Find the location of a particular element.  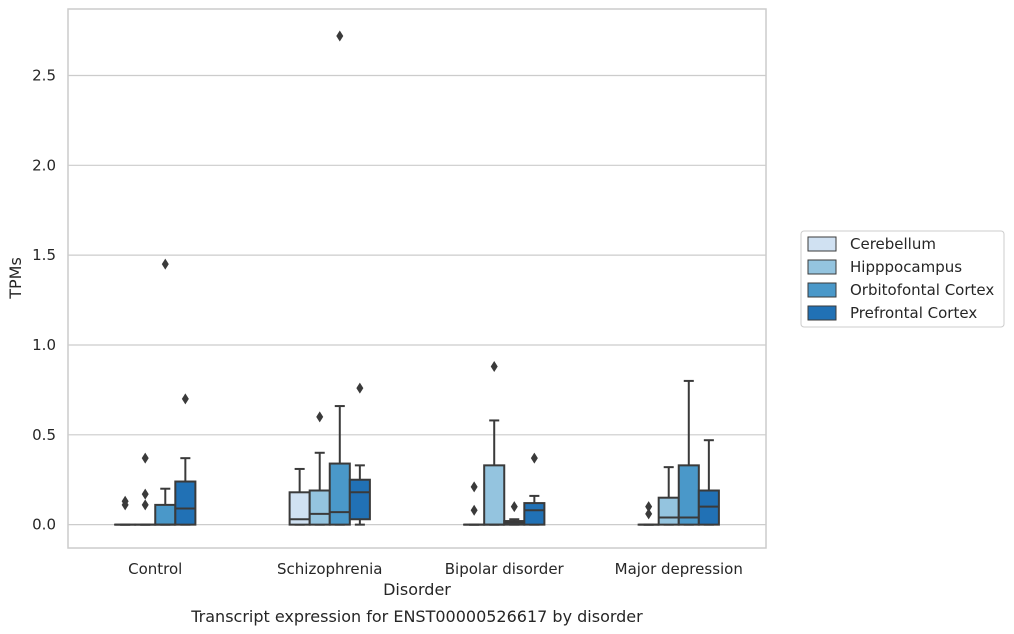

y-tick-label: 0.0 is located at coordinates (44, 525).